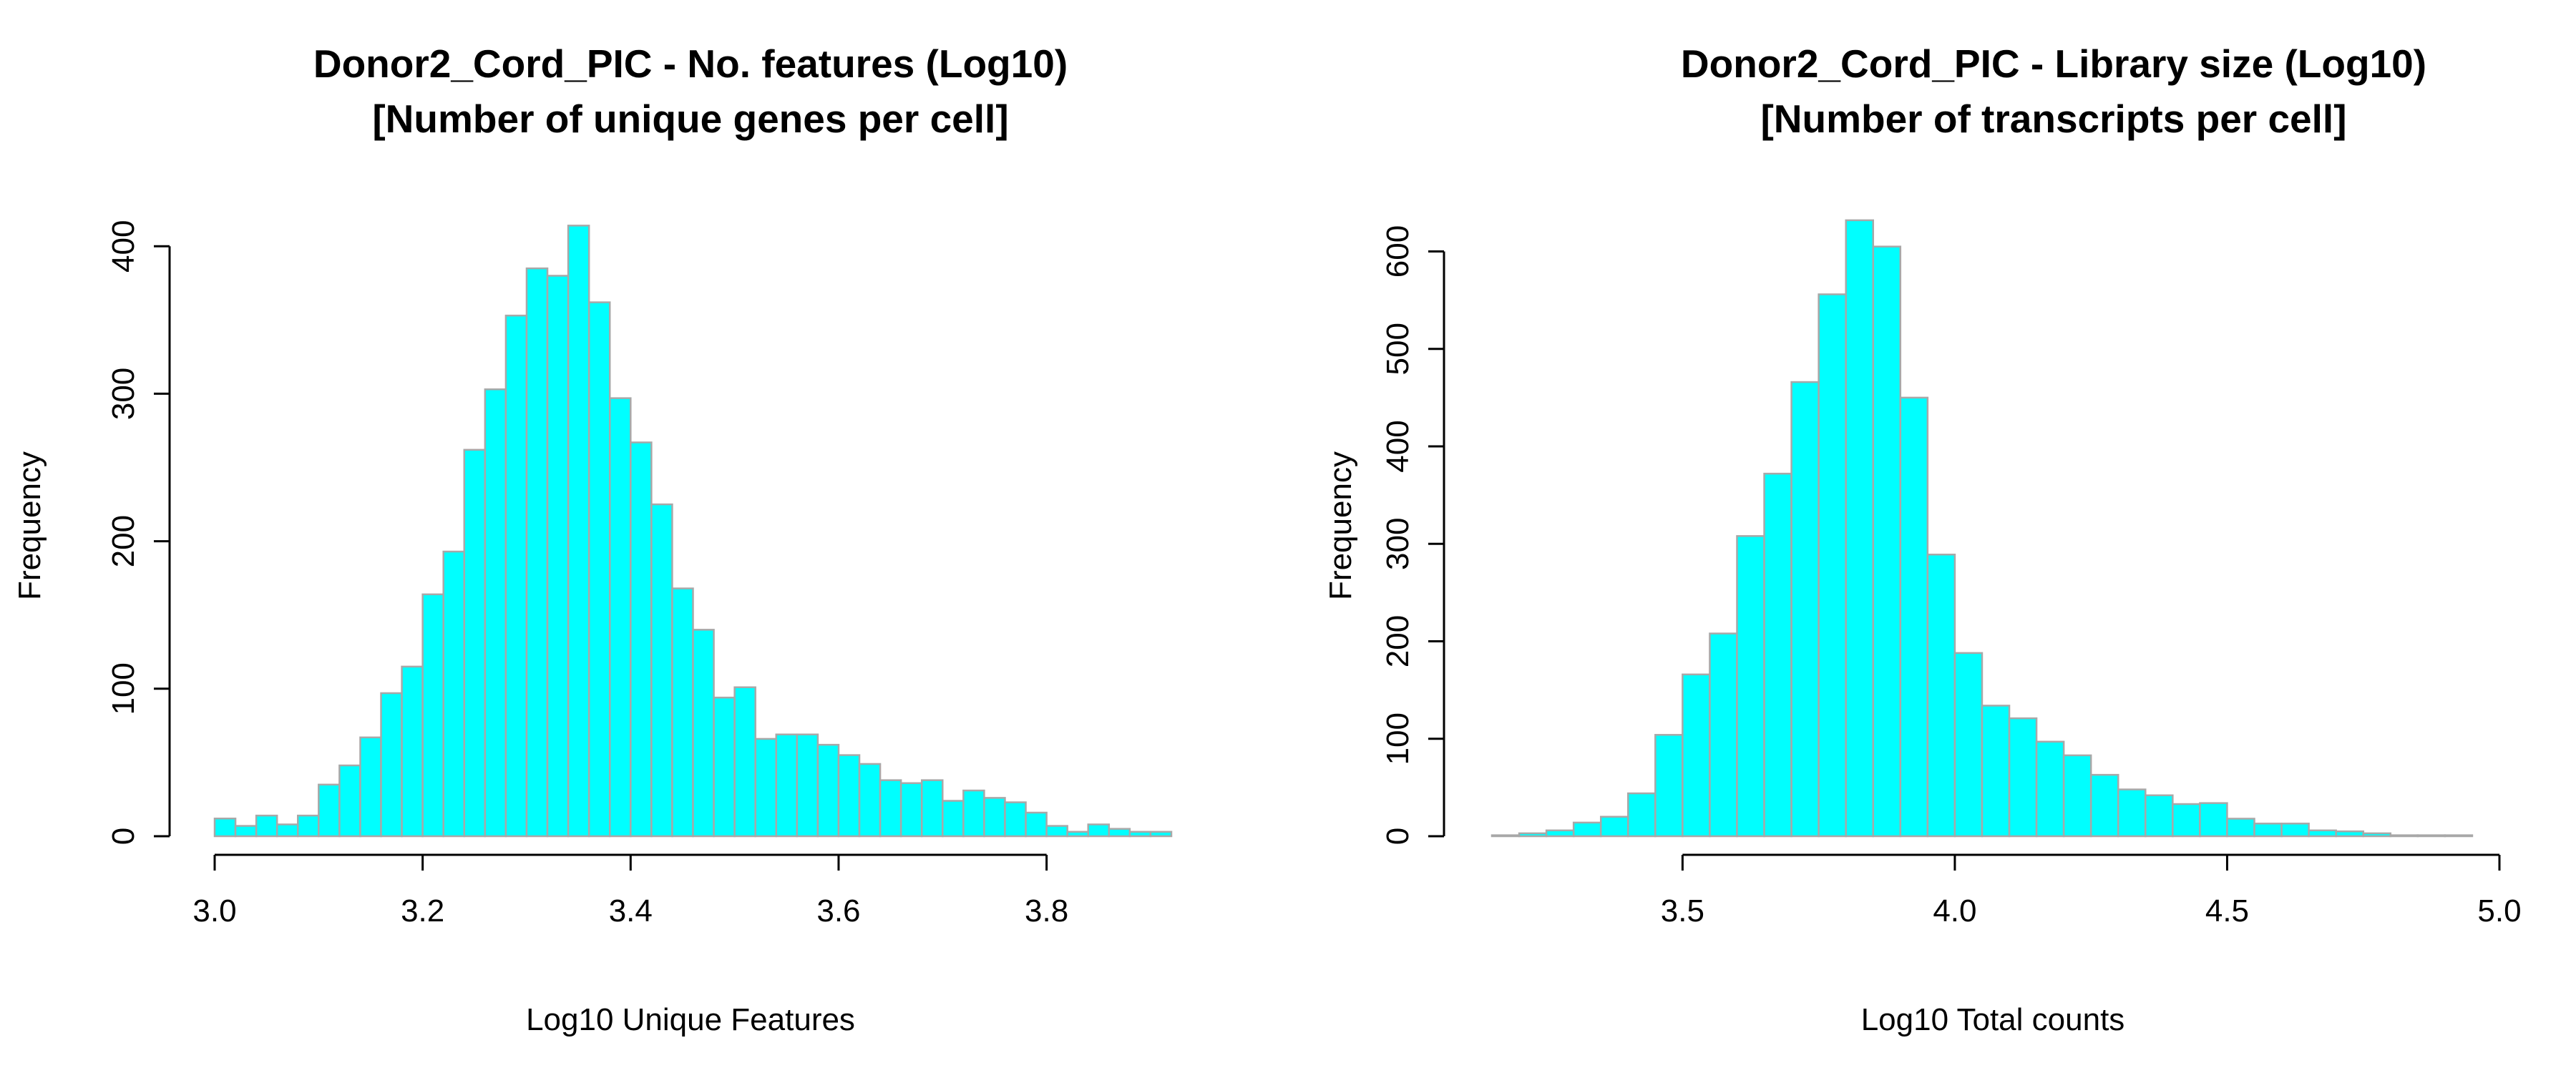 Image resolution: width=2576 pixels, height=1073 pixels. What do you see at coordinates (1682, 911) in the screenshot?
I see `x-tick-label: 3.5` at bounding box center [1682, 911].